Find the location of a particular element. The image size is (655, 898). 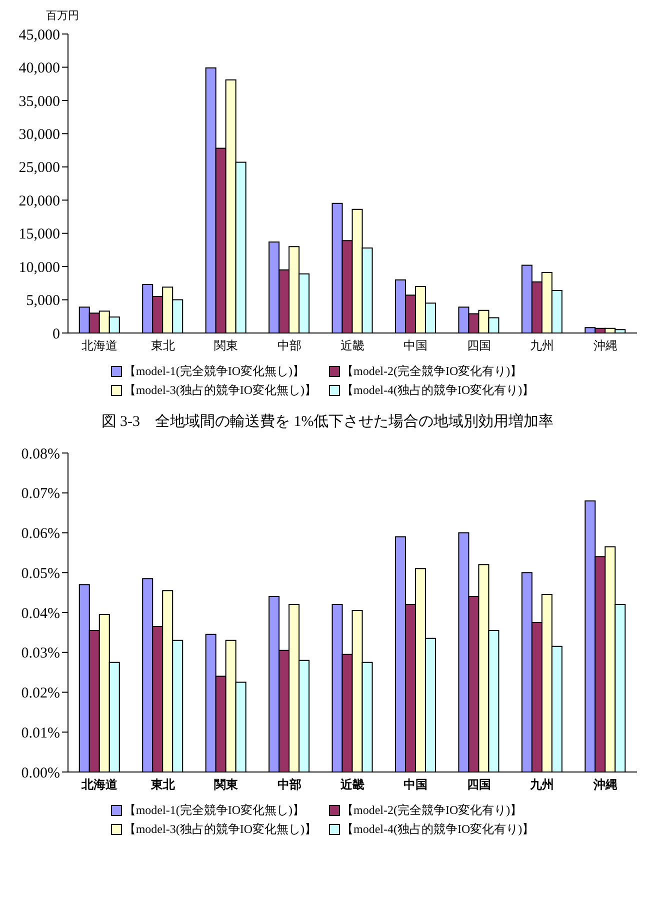

y-tick-label: 0.07% is located at coordinates (40, 494).